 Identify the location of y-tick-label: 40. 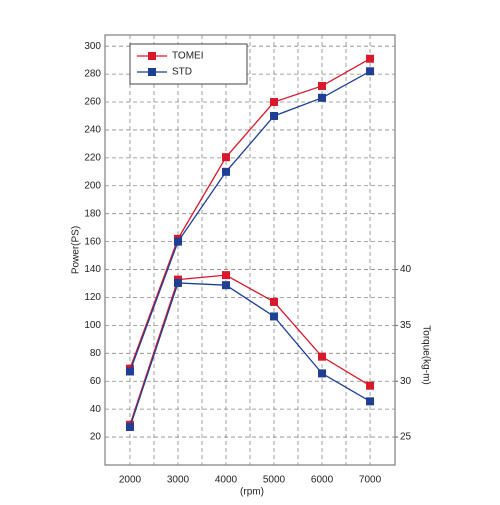
(96, 409).